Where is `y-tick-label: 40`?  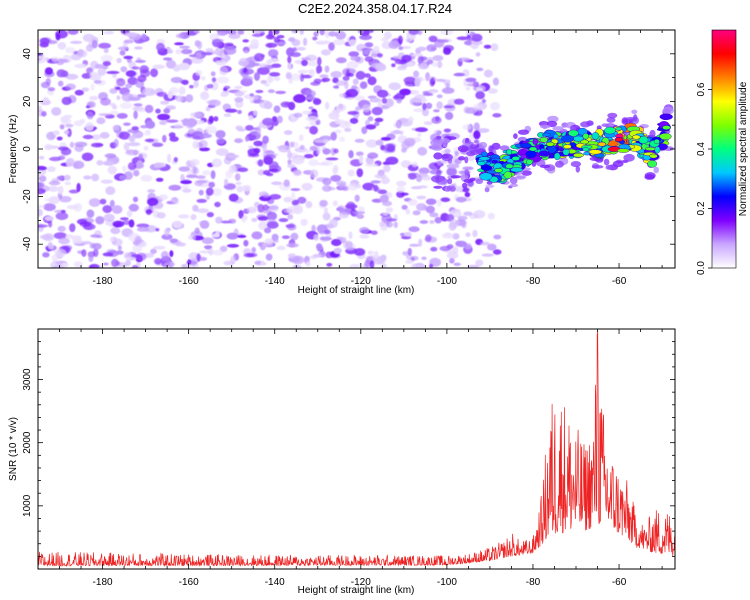
y-tick-label: 40 is located at coordinates (27, 54).